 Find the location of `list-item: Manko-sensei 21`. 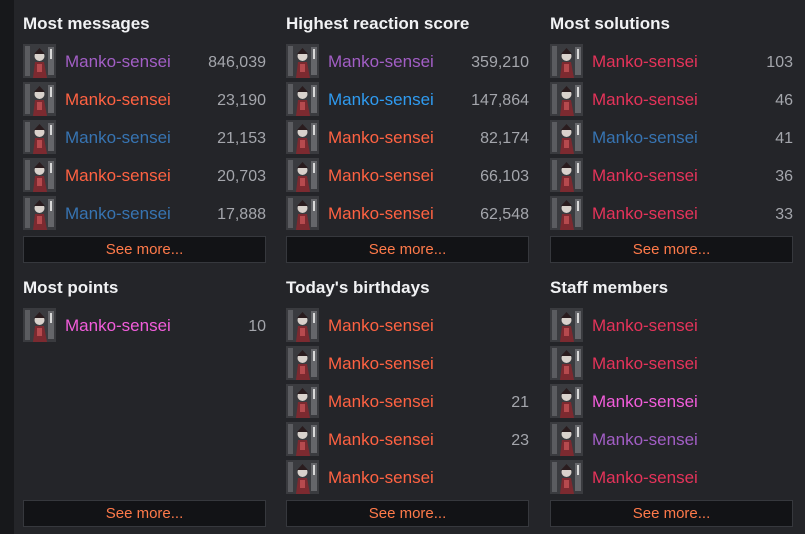

list-item: Manko-sensei 21 is located at coordinates (407, 401).